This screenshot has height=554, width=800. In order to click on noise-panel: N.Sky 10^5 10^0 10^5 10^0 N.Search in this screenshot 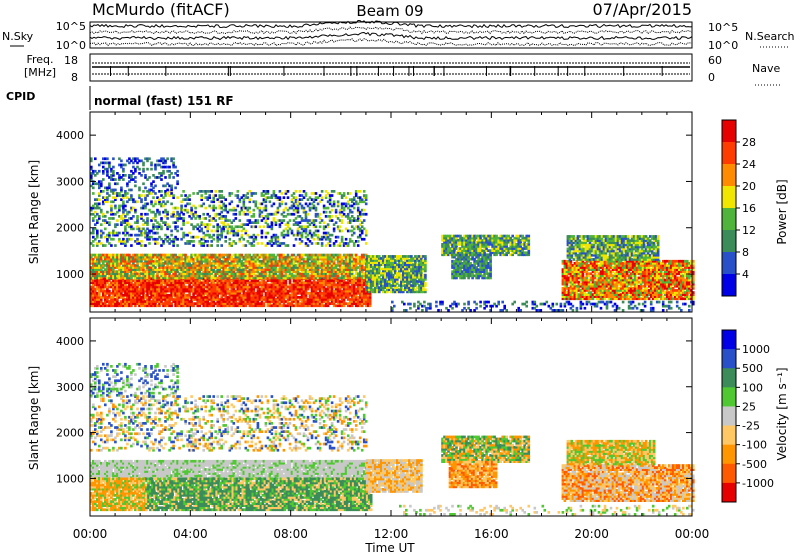, I will do `click(398, 36)`.